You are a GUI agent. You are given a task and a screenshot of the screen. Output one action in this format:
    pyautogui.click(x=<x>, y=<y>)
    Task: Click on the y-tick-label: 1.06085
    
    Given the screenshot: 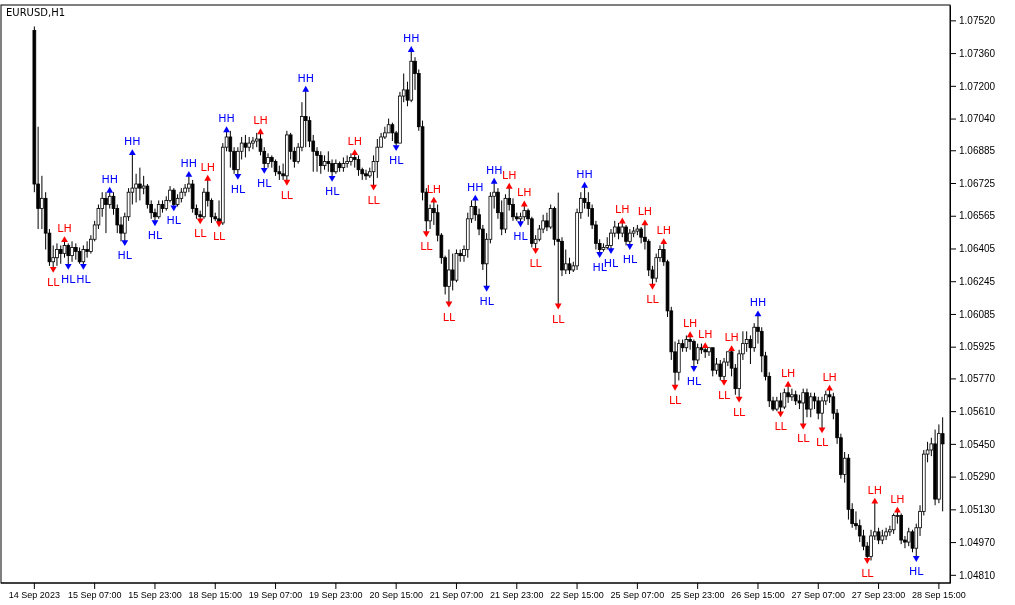 What is the action you would take?
    pyautogui.click(x=977, y=314)
    